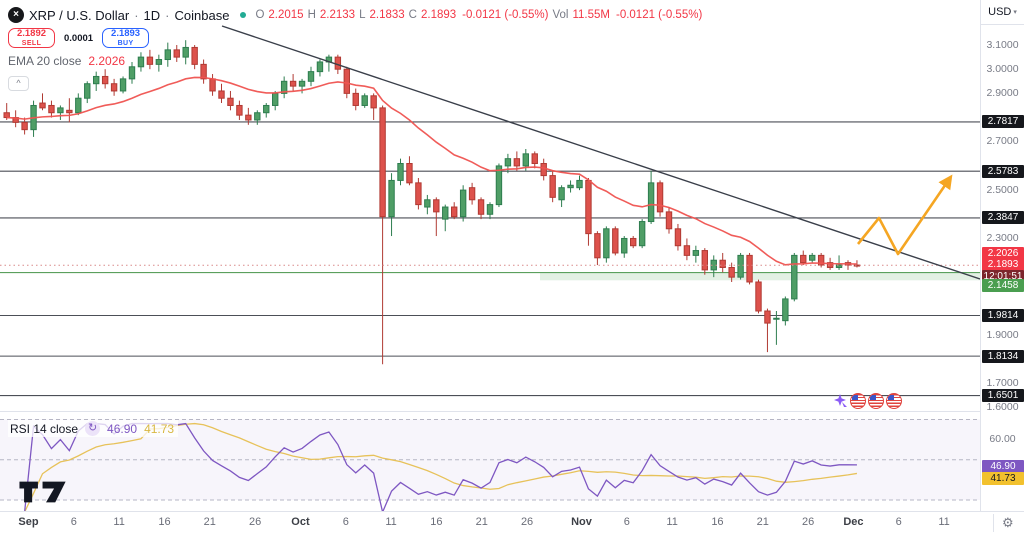  I want to click on collapse-legend-button: ^, so click(18, 83).